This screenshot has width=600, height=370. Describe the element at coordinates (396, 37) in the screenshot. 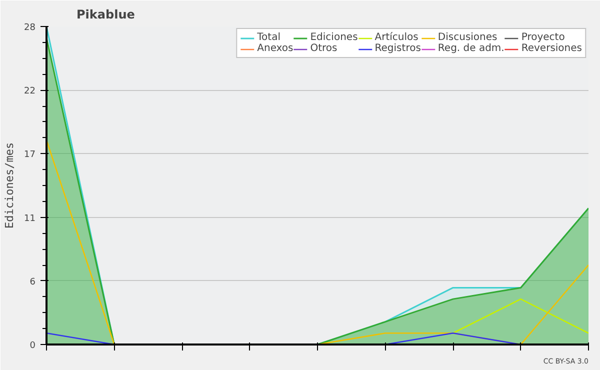

I see `legend-label: Artículos` at that location.